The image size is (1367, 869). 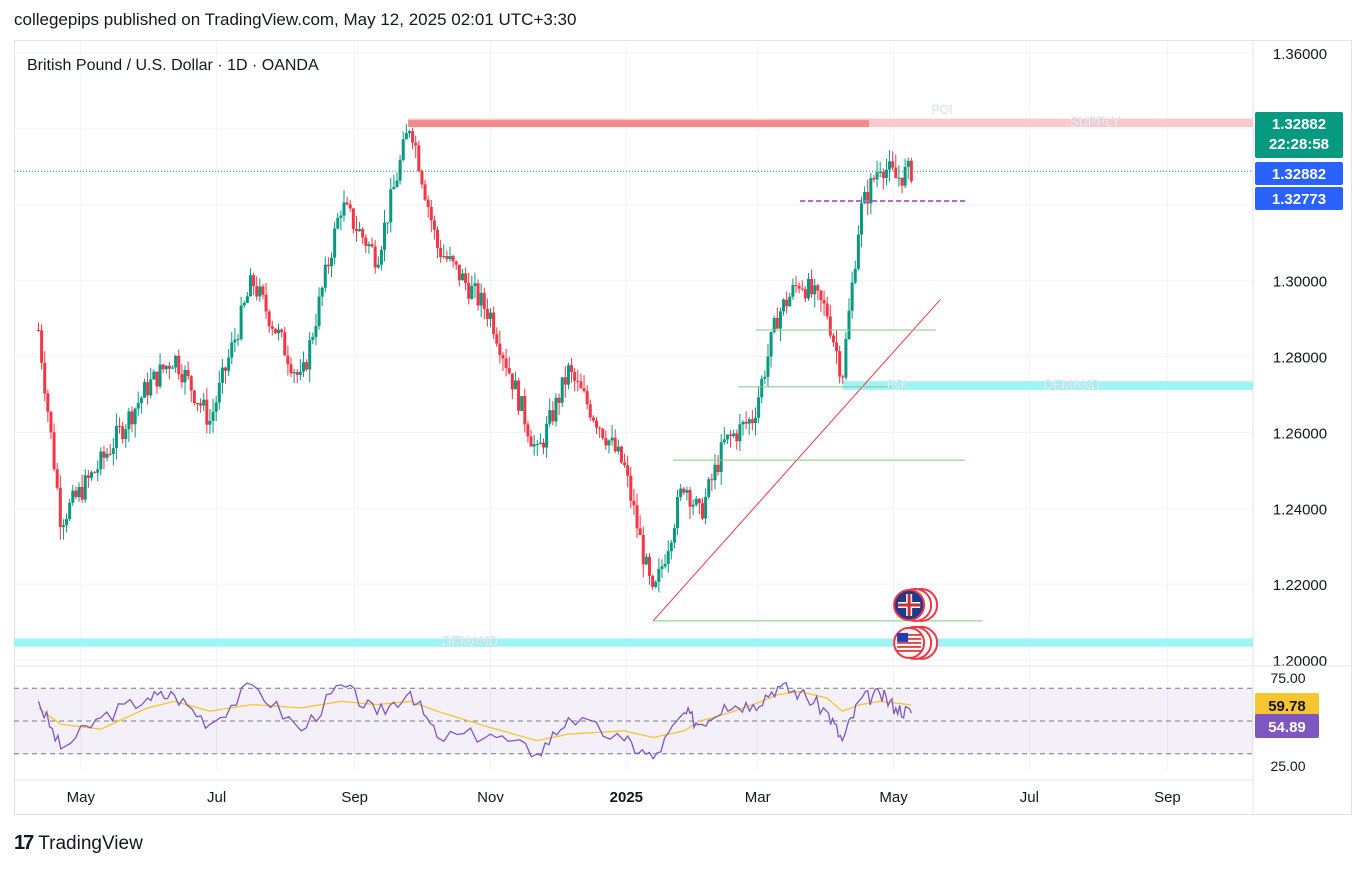 I want to click on time-axis-label: May, so click(x=893, y=797).